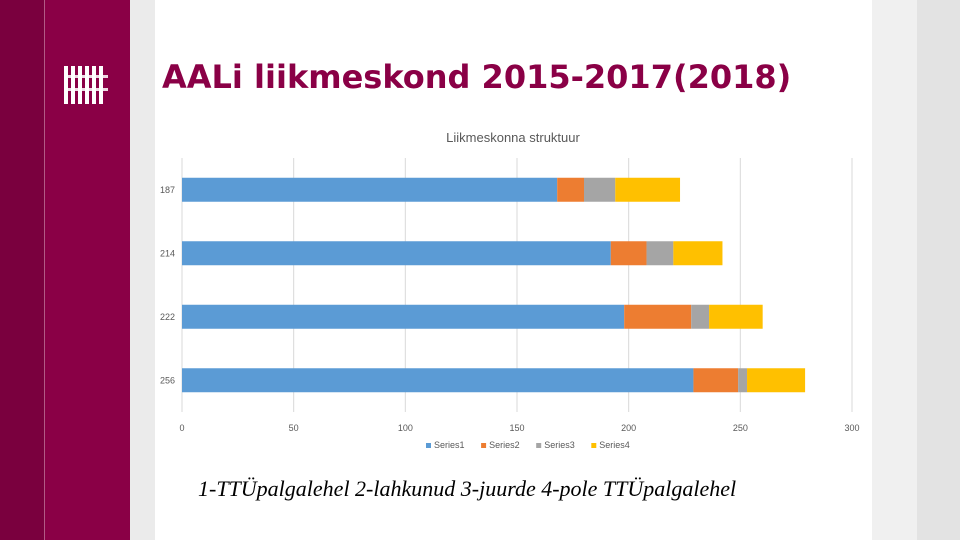  I want to click on x-tick-label-4: 200, so click(628, 428).